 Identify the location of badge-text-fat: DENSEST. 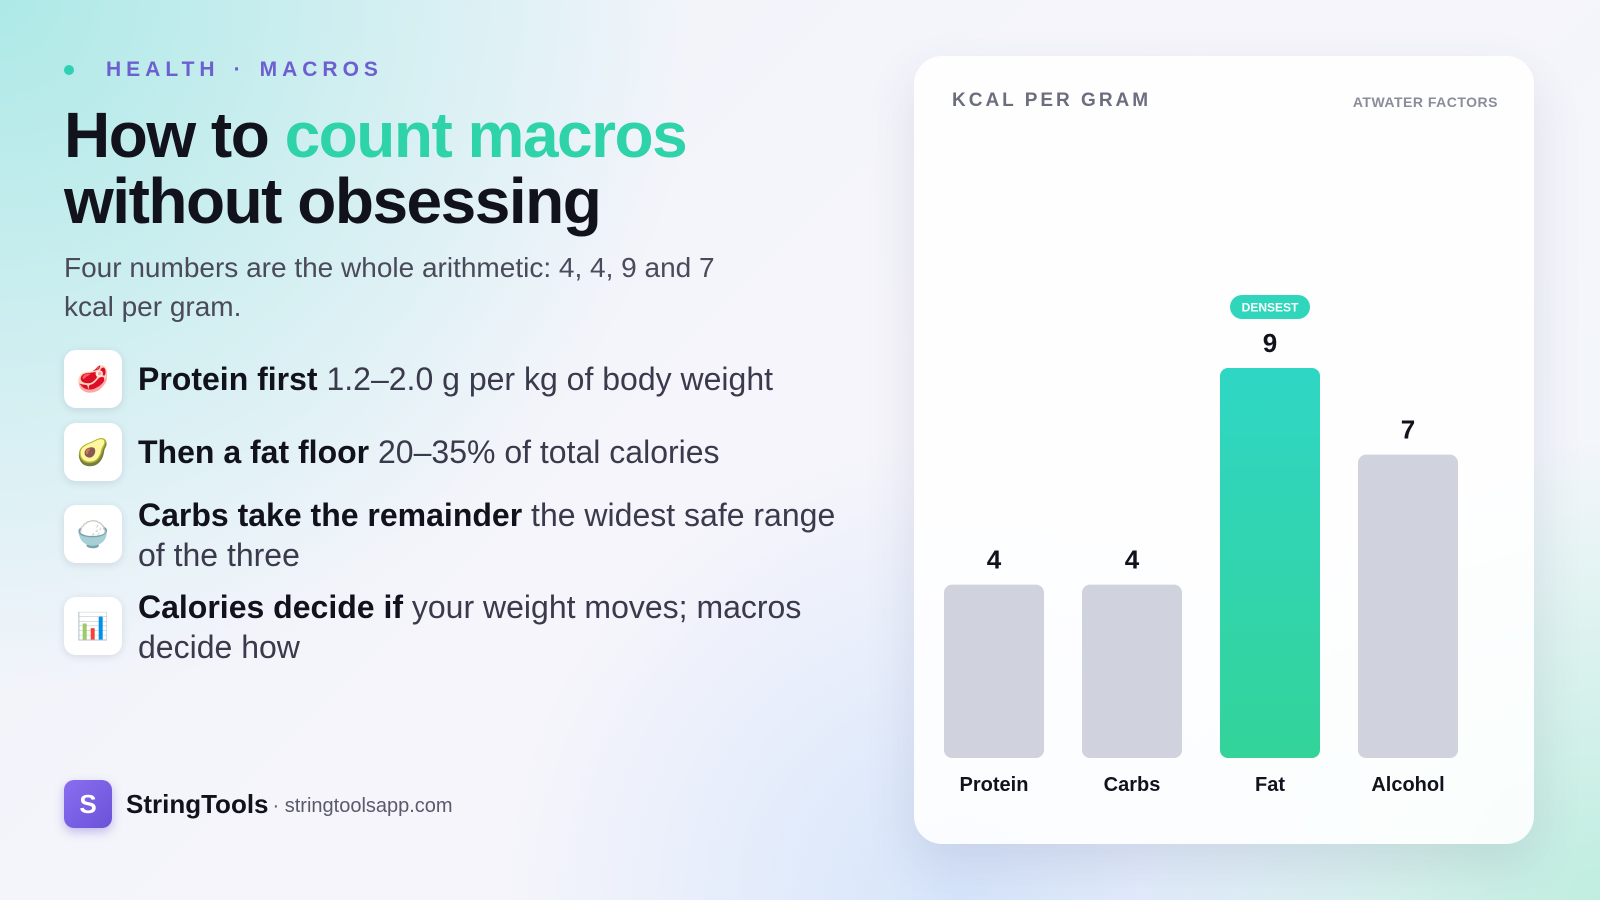
(1270, 308).